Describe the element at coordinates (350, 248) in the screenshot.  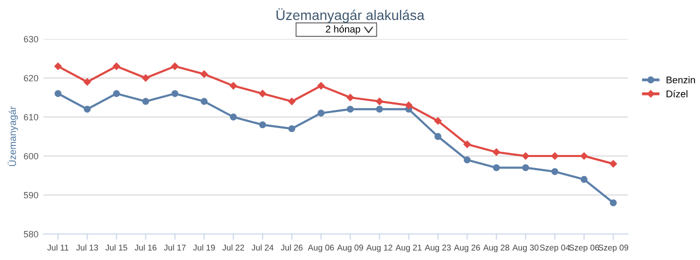
I see `x-tick-label: Aug 09` at that location.